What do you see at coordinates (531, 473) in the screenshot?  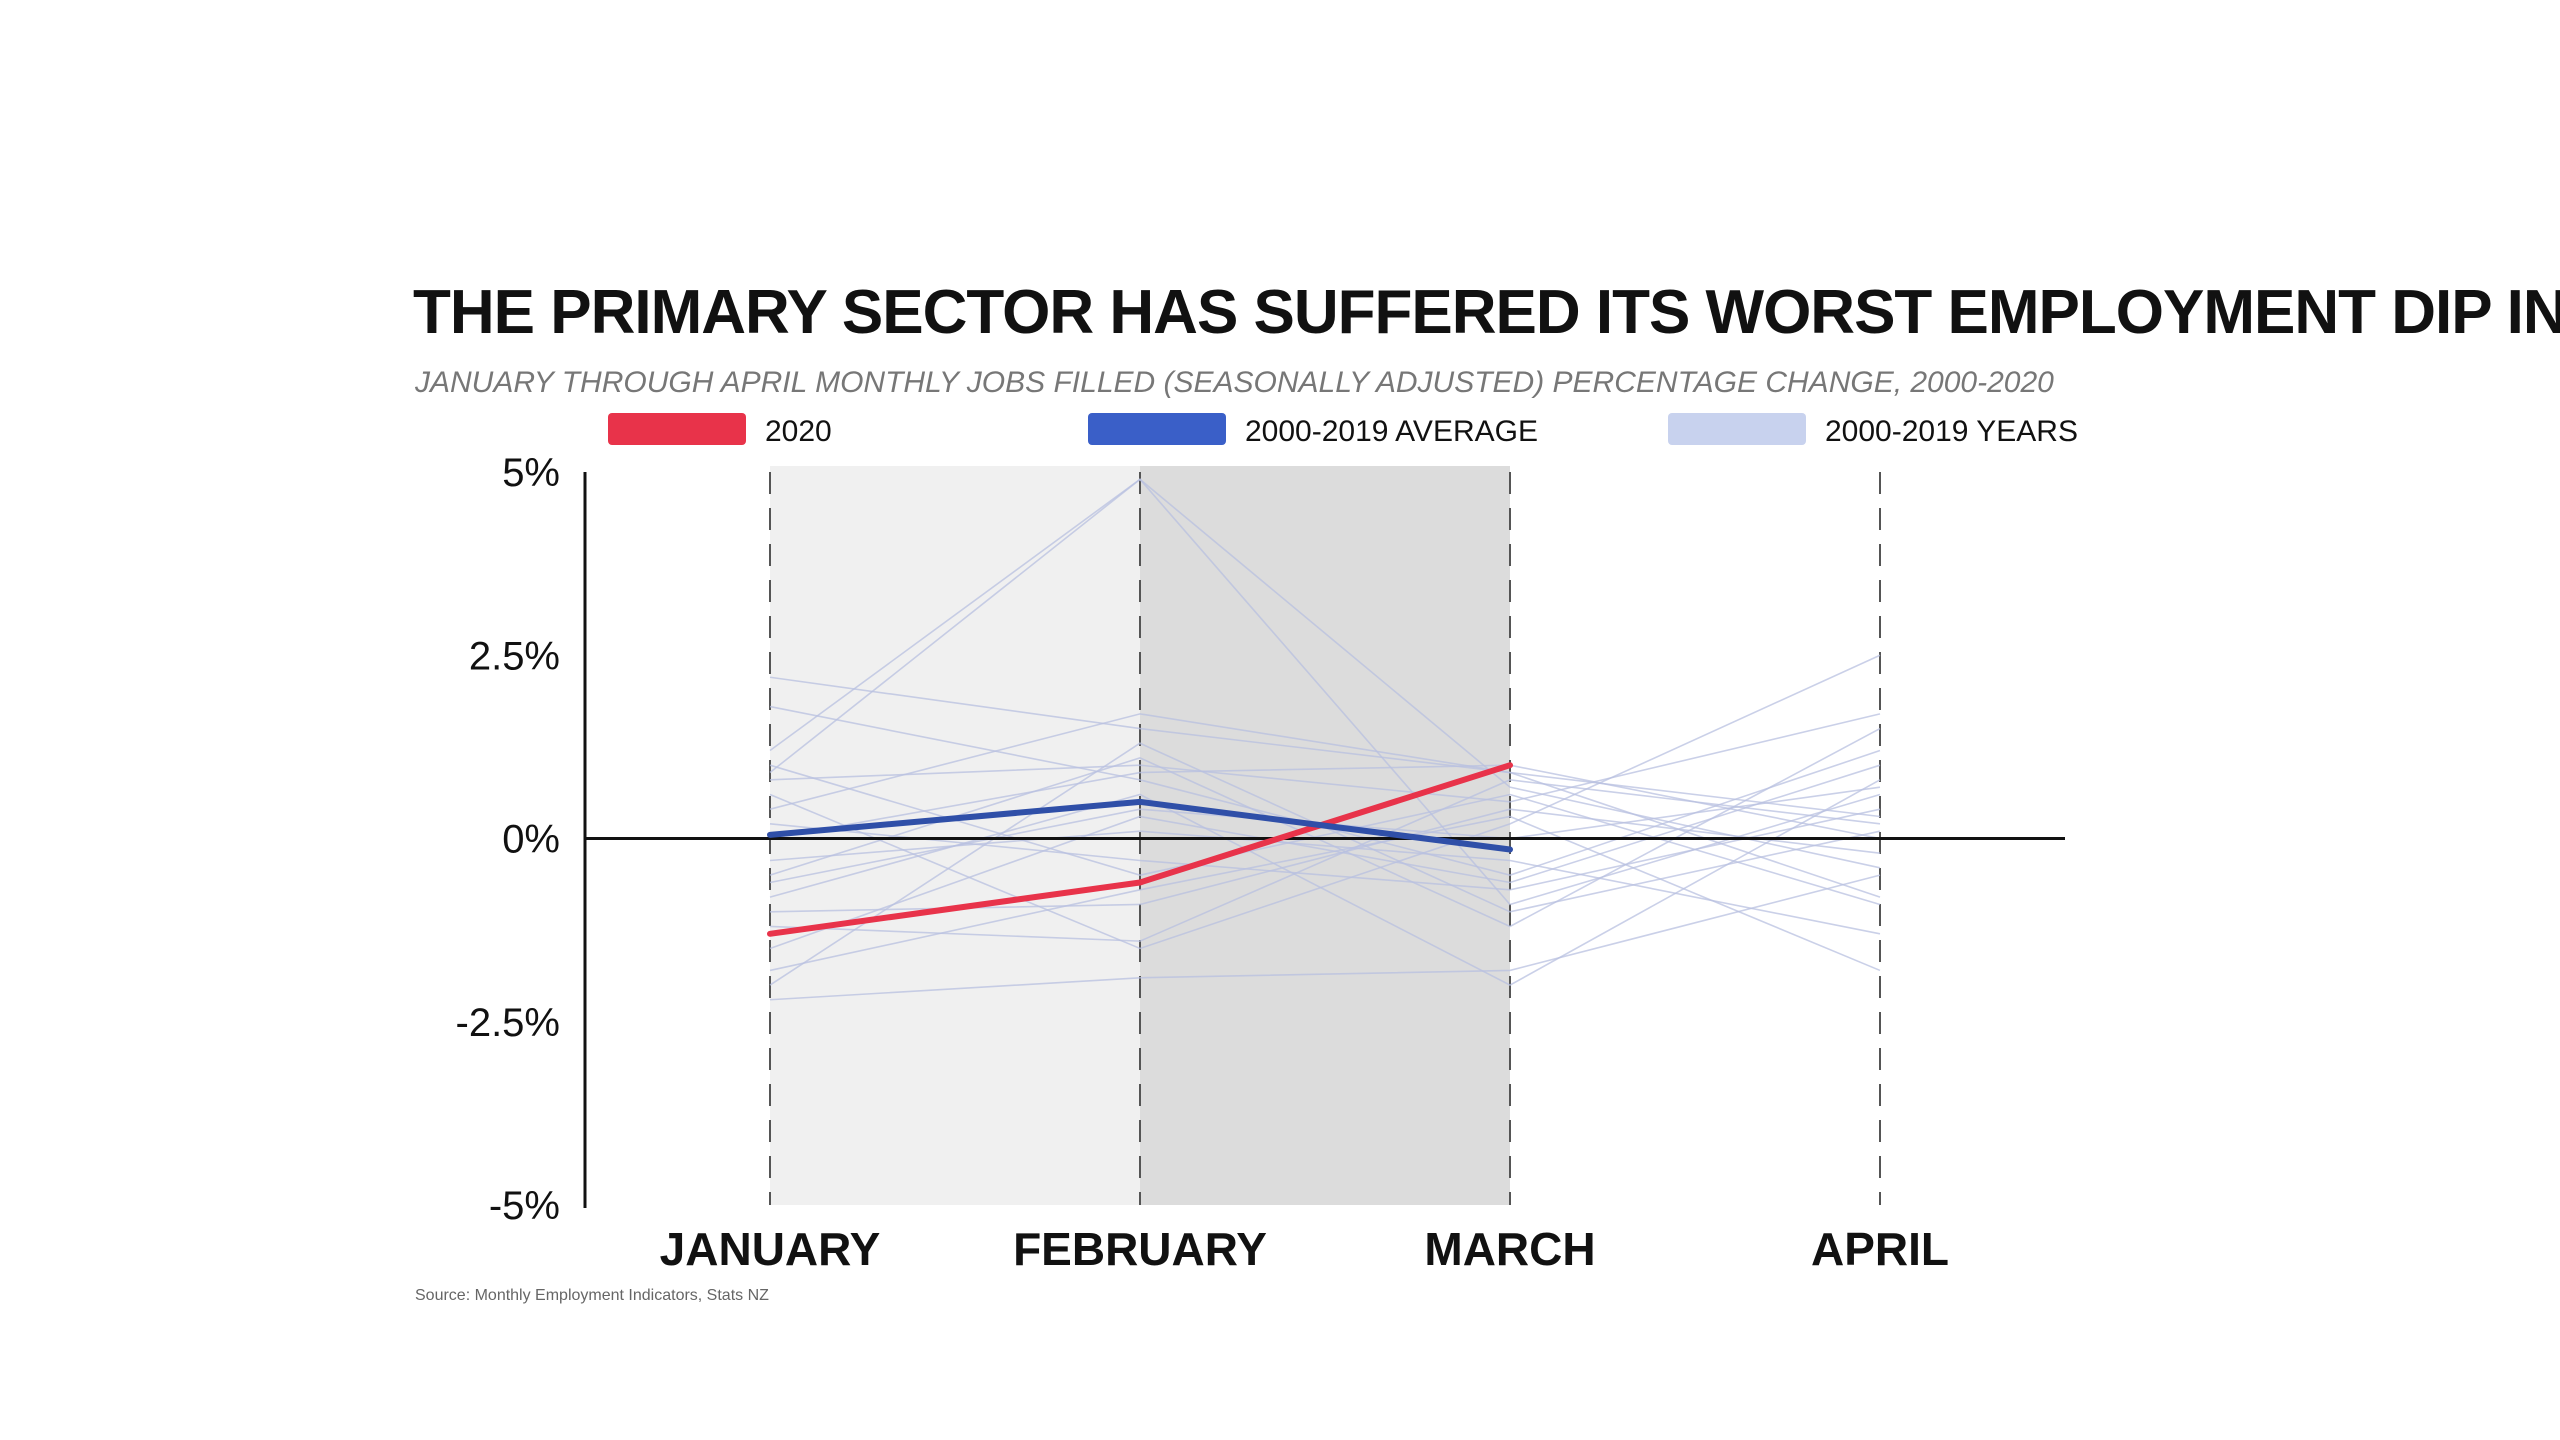 I see `y-tick-label: 5%` at bounding box center [531, 473].